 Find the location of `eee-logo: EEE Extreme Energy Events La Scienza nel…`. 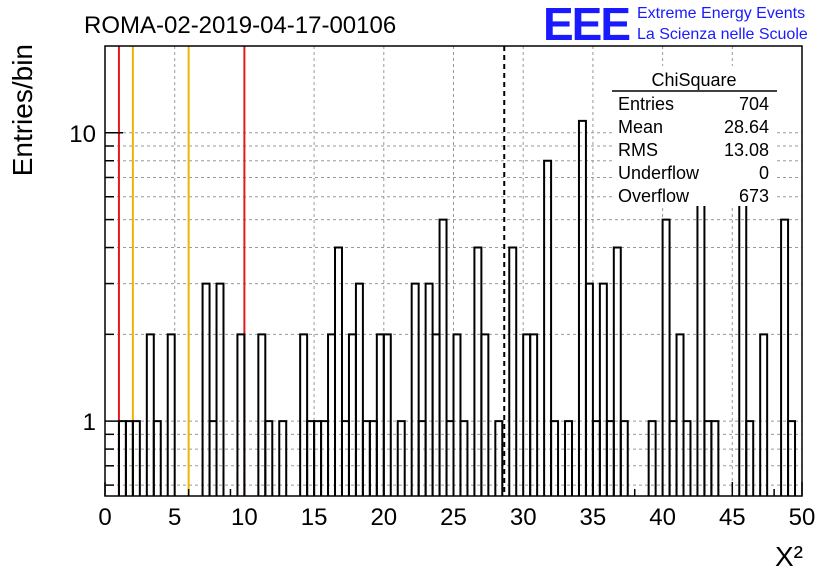

eee-logo: EEE Extreme Energy Events La Scienza nel… is located at coordinates (675, 25).